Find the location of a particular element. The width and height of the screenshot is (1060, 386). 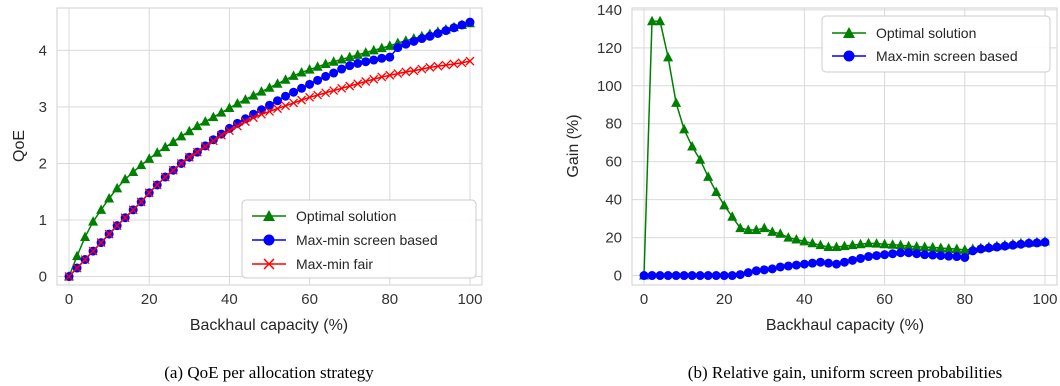

y-tick-label: 1 is located at coordinates (43, 220).